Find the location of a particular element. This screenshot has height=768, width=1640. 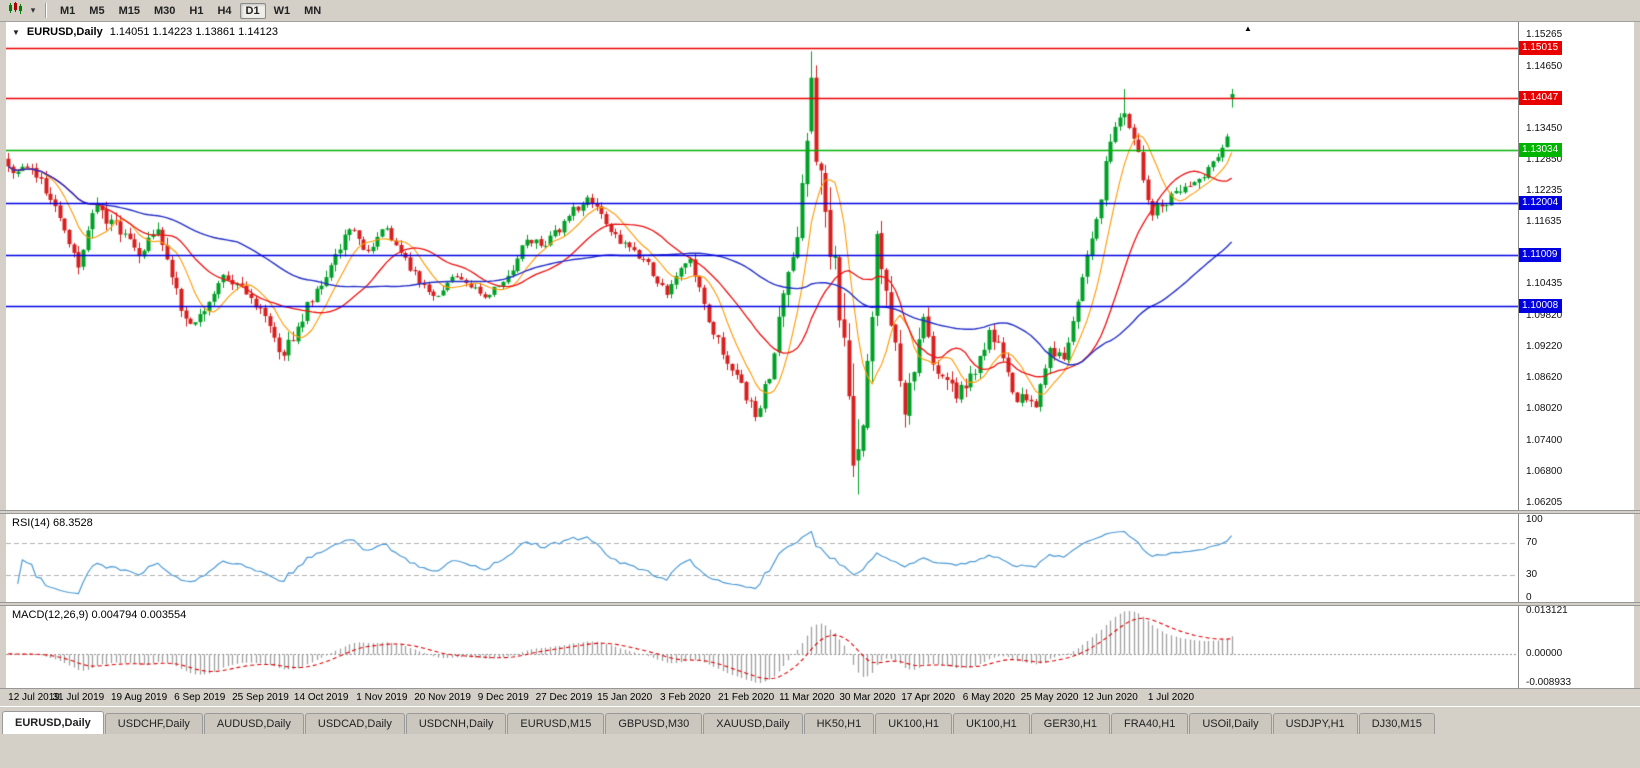

chart-tab-gbpusd-m30: GBPUSD,M30 is located at coordinates (654, 723).